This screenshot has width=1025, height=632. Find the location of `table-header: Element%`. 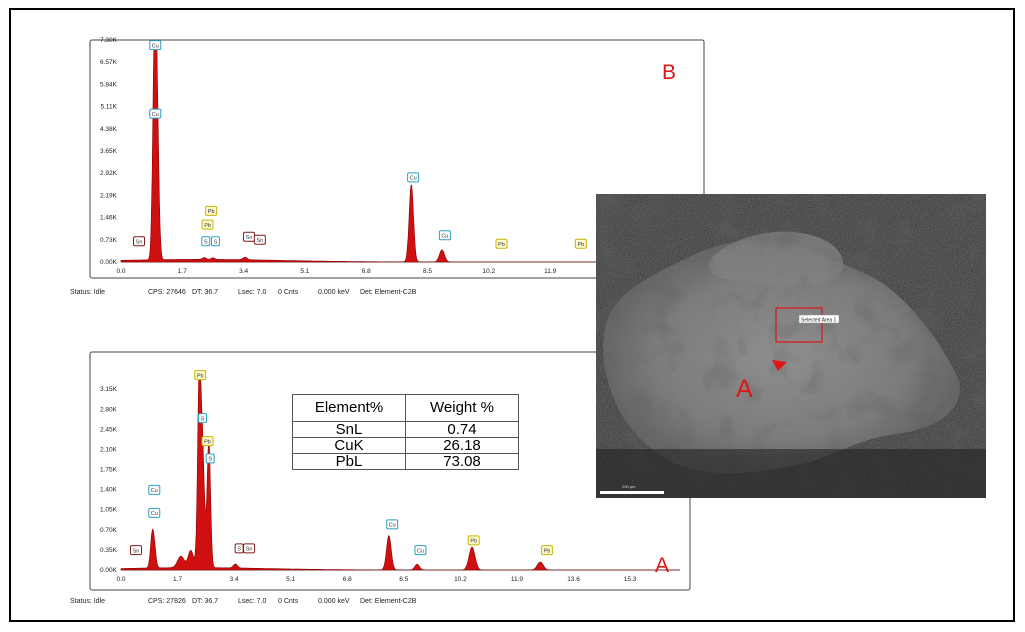

table-header: Element% is located at coordinates (349, 408).